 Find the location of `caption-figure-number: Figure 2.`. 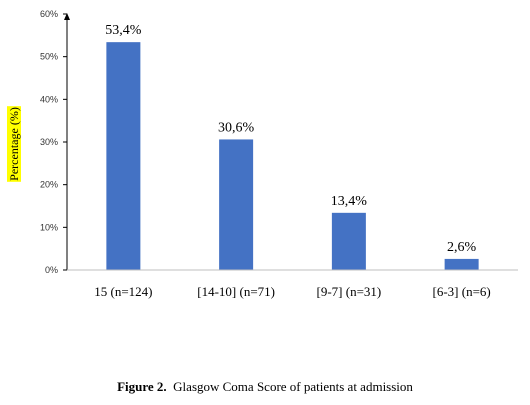

caption-figure-number: Figure 2. is located at coordinates (142, 386).